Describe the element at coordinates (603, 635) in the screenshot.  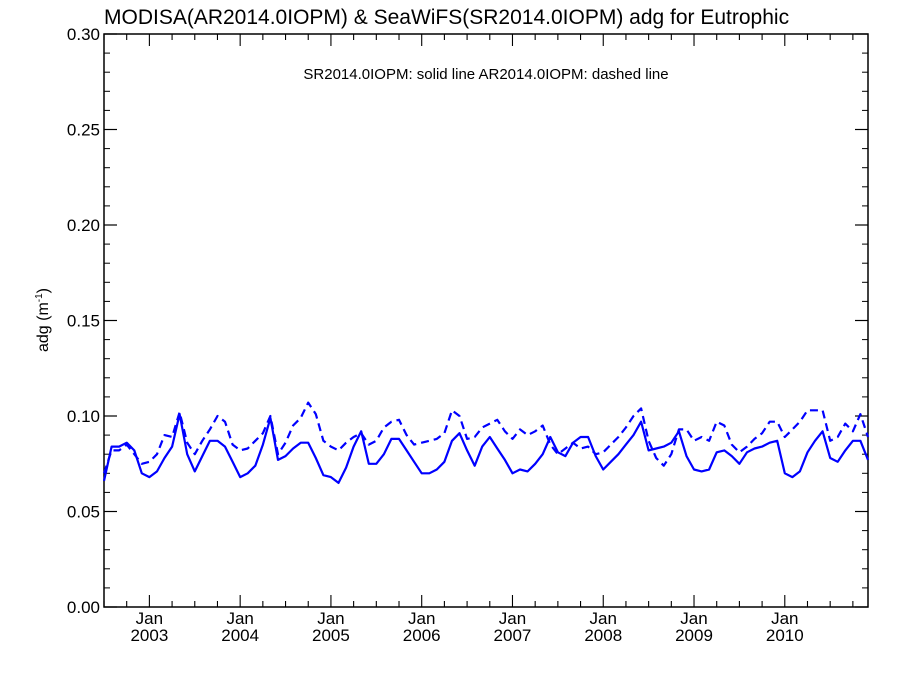
I see `x-tick-label-year: 2008` at that location.